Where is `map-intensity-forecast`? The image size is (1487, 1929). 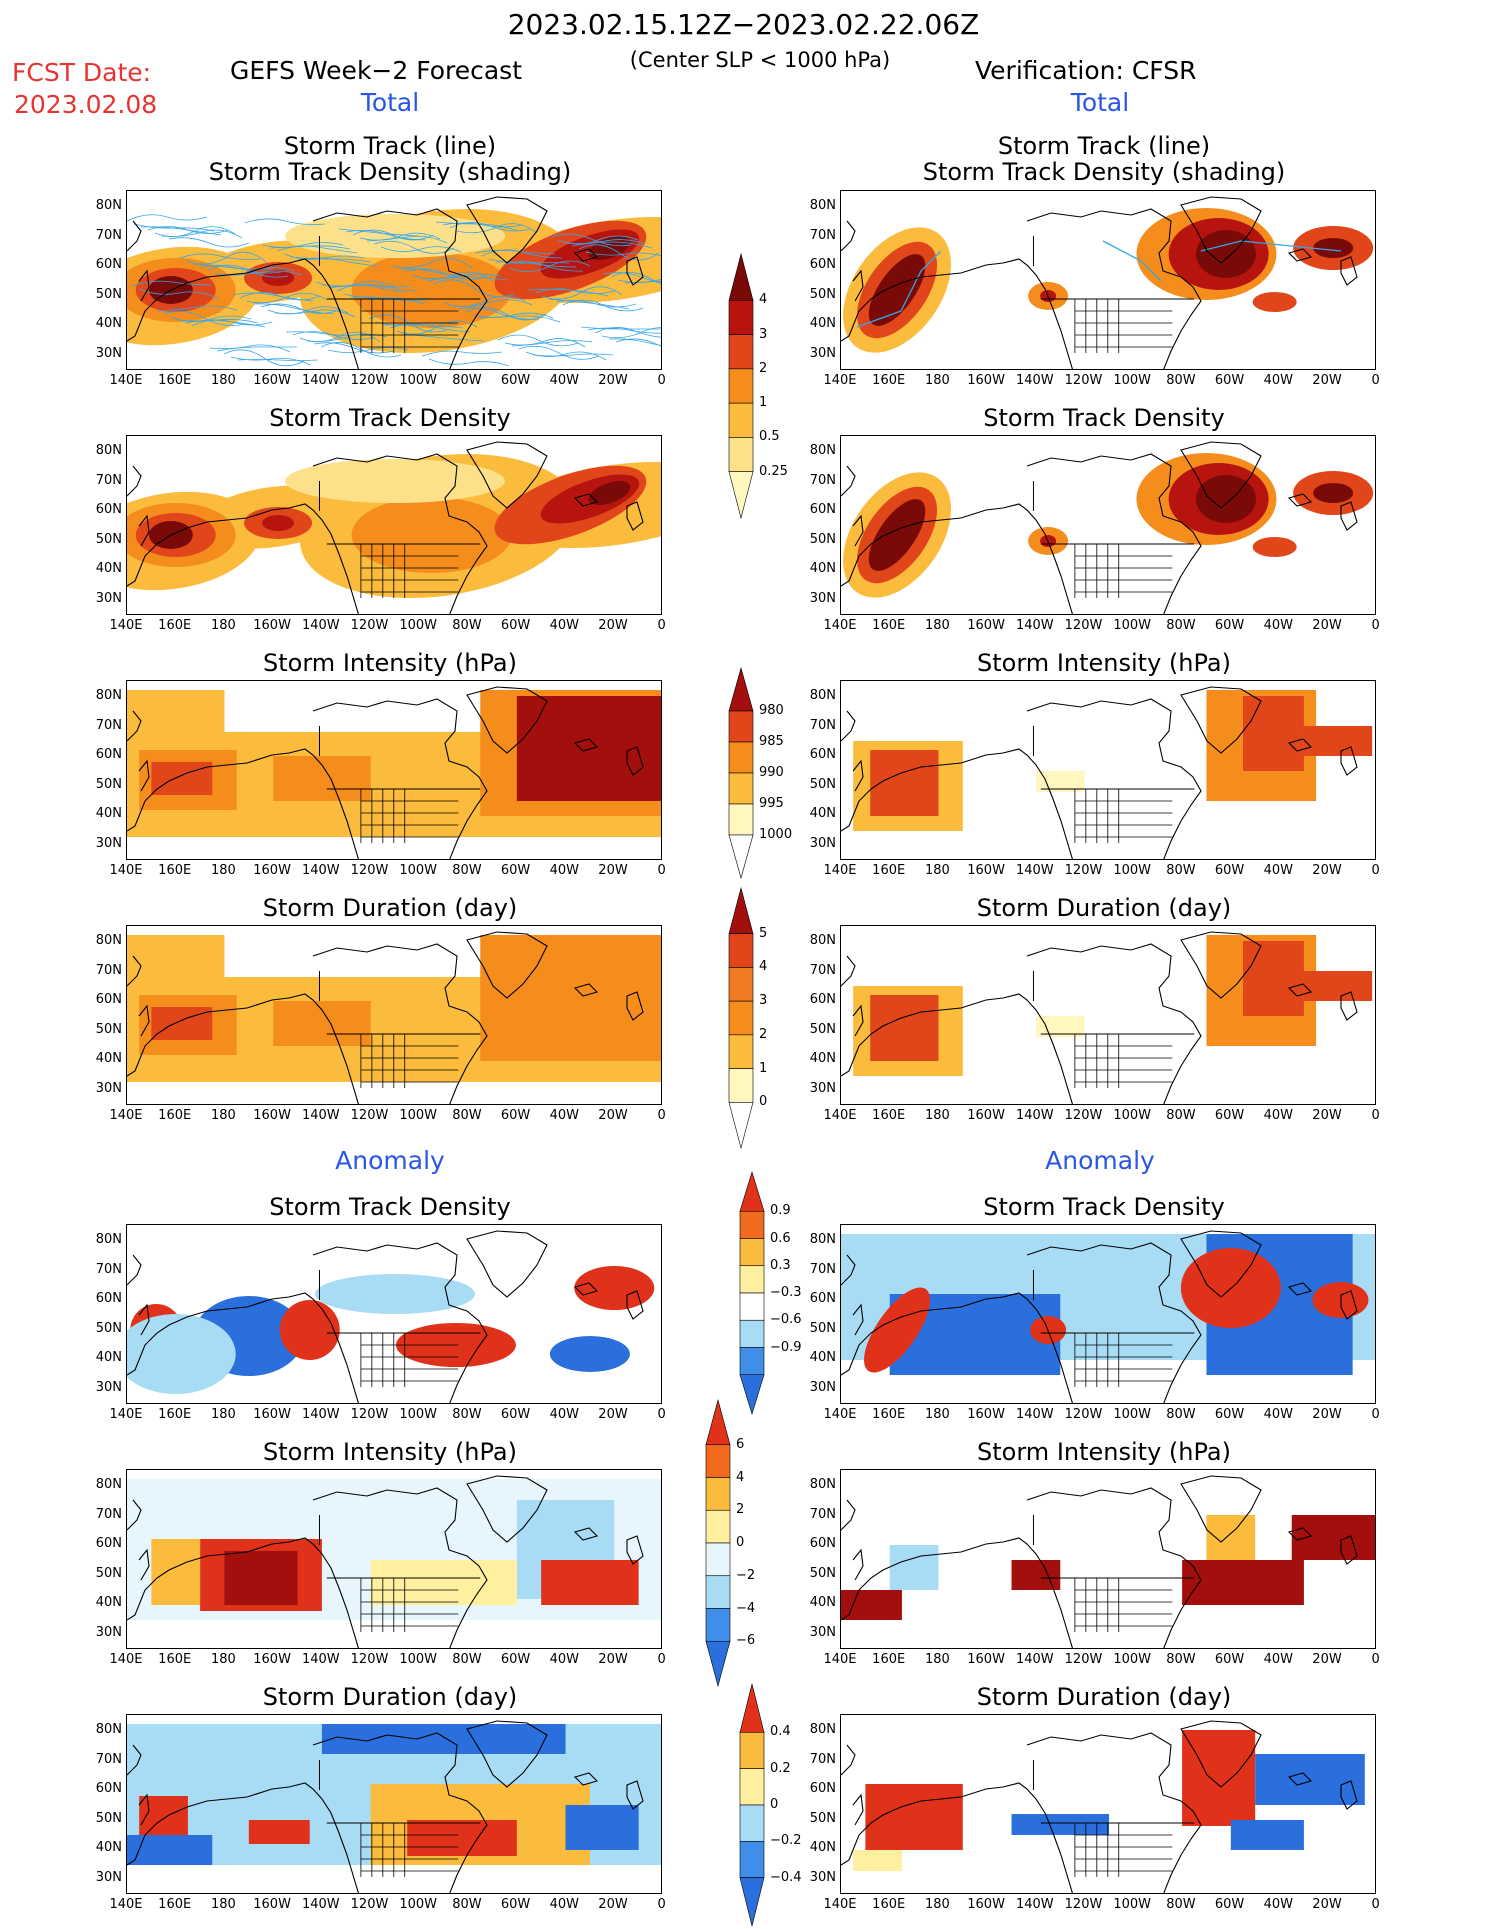
map-intensity-forecast is located at coordinates (394, 770).